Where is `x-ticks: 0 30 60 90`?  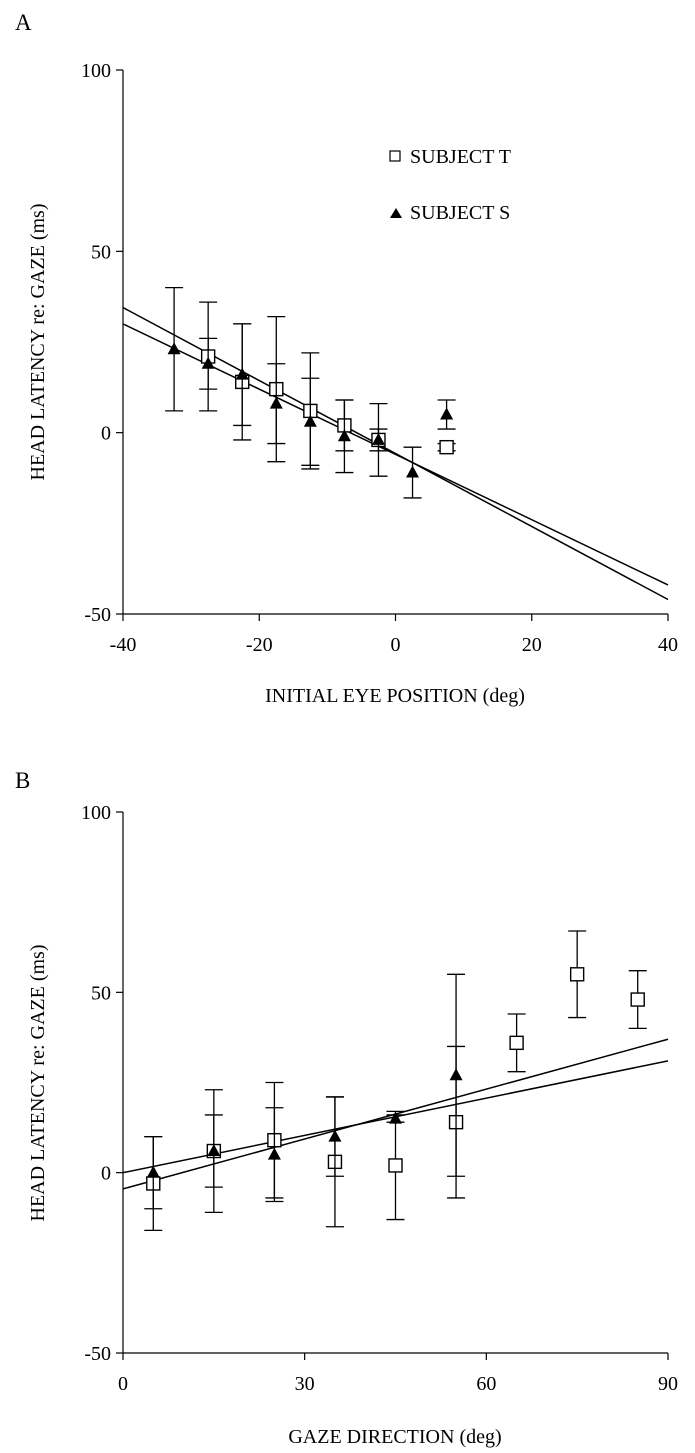
x-ticks: 0 30 60 90 is located at coordinates (398, 1374).